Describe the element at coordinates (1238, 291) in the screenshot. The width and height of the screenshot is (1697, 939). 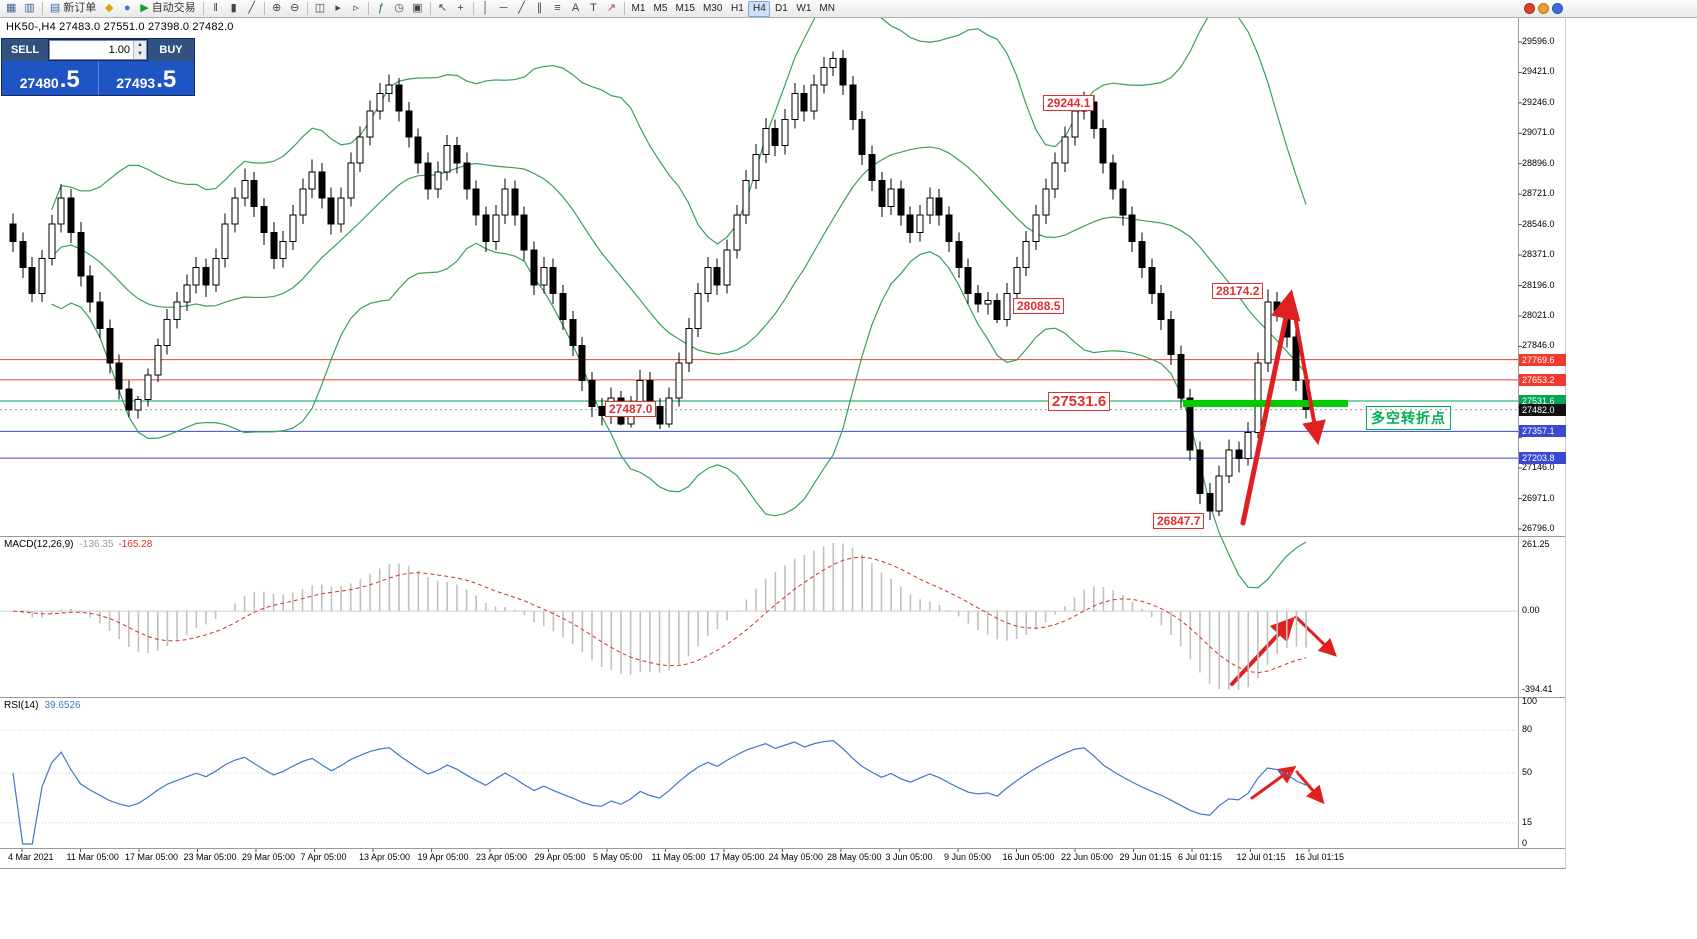
I see `price-annotation: 28174.2` at that location.